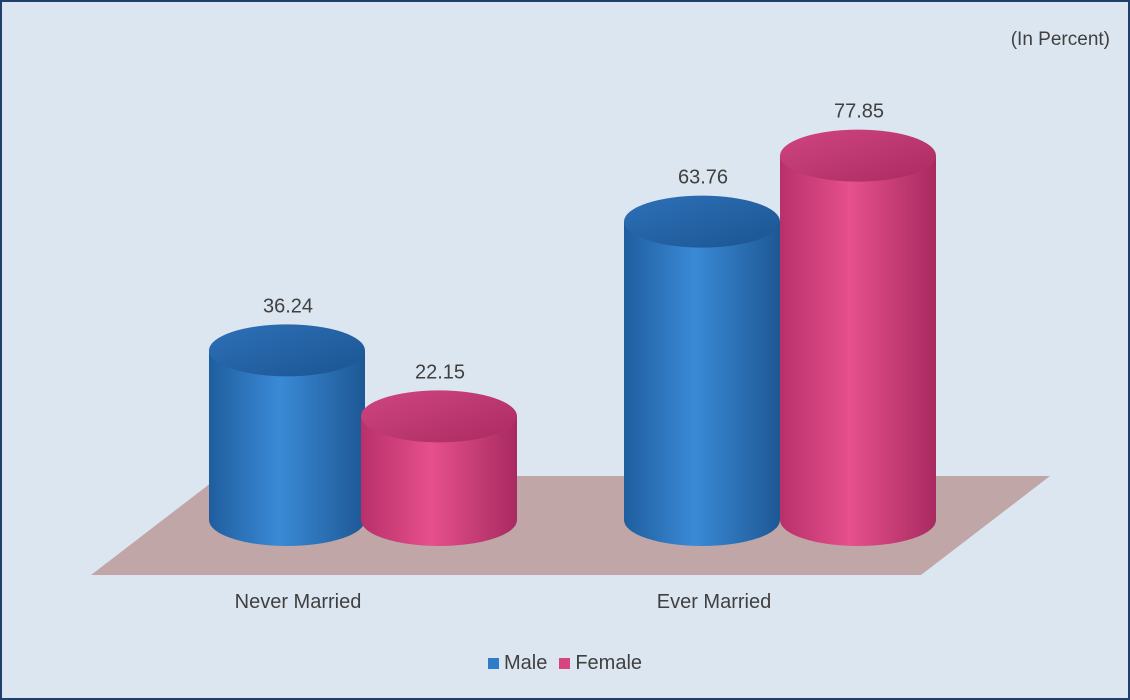 Image resolution: width=1130 pixels, height=700 pixels. I want to click on legend: Male Female, so click(565, 663).